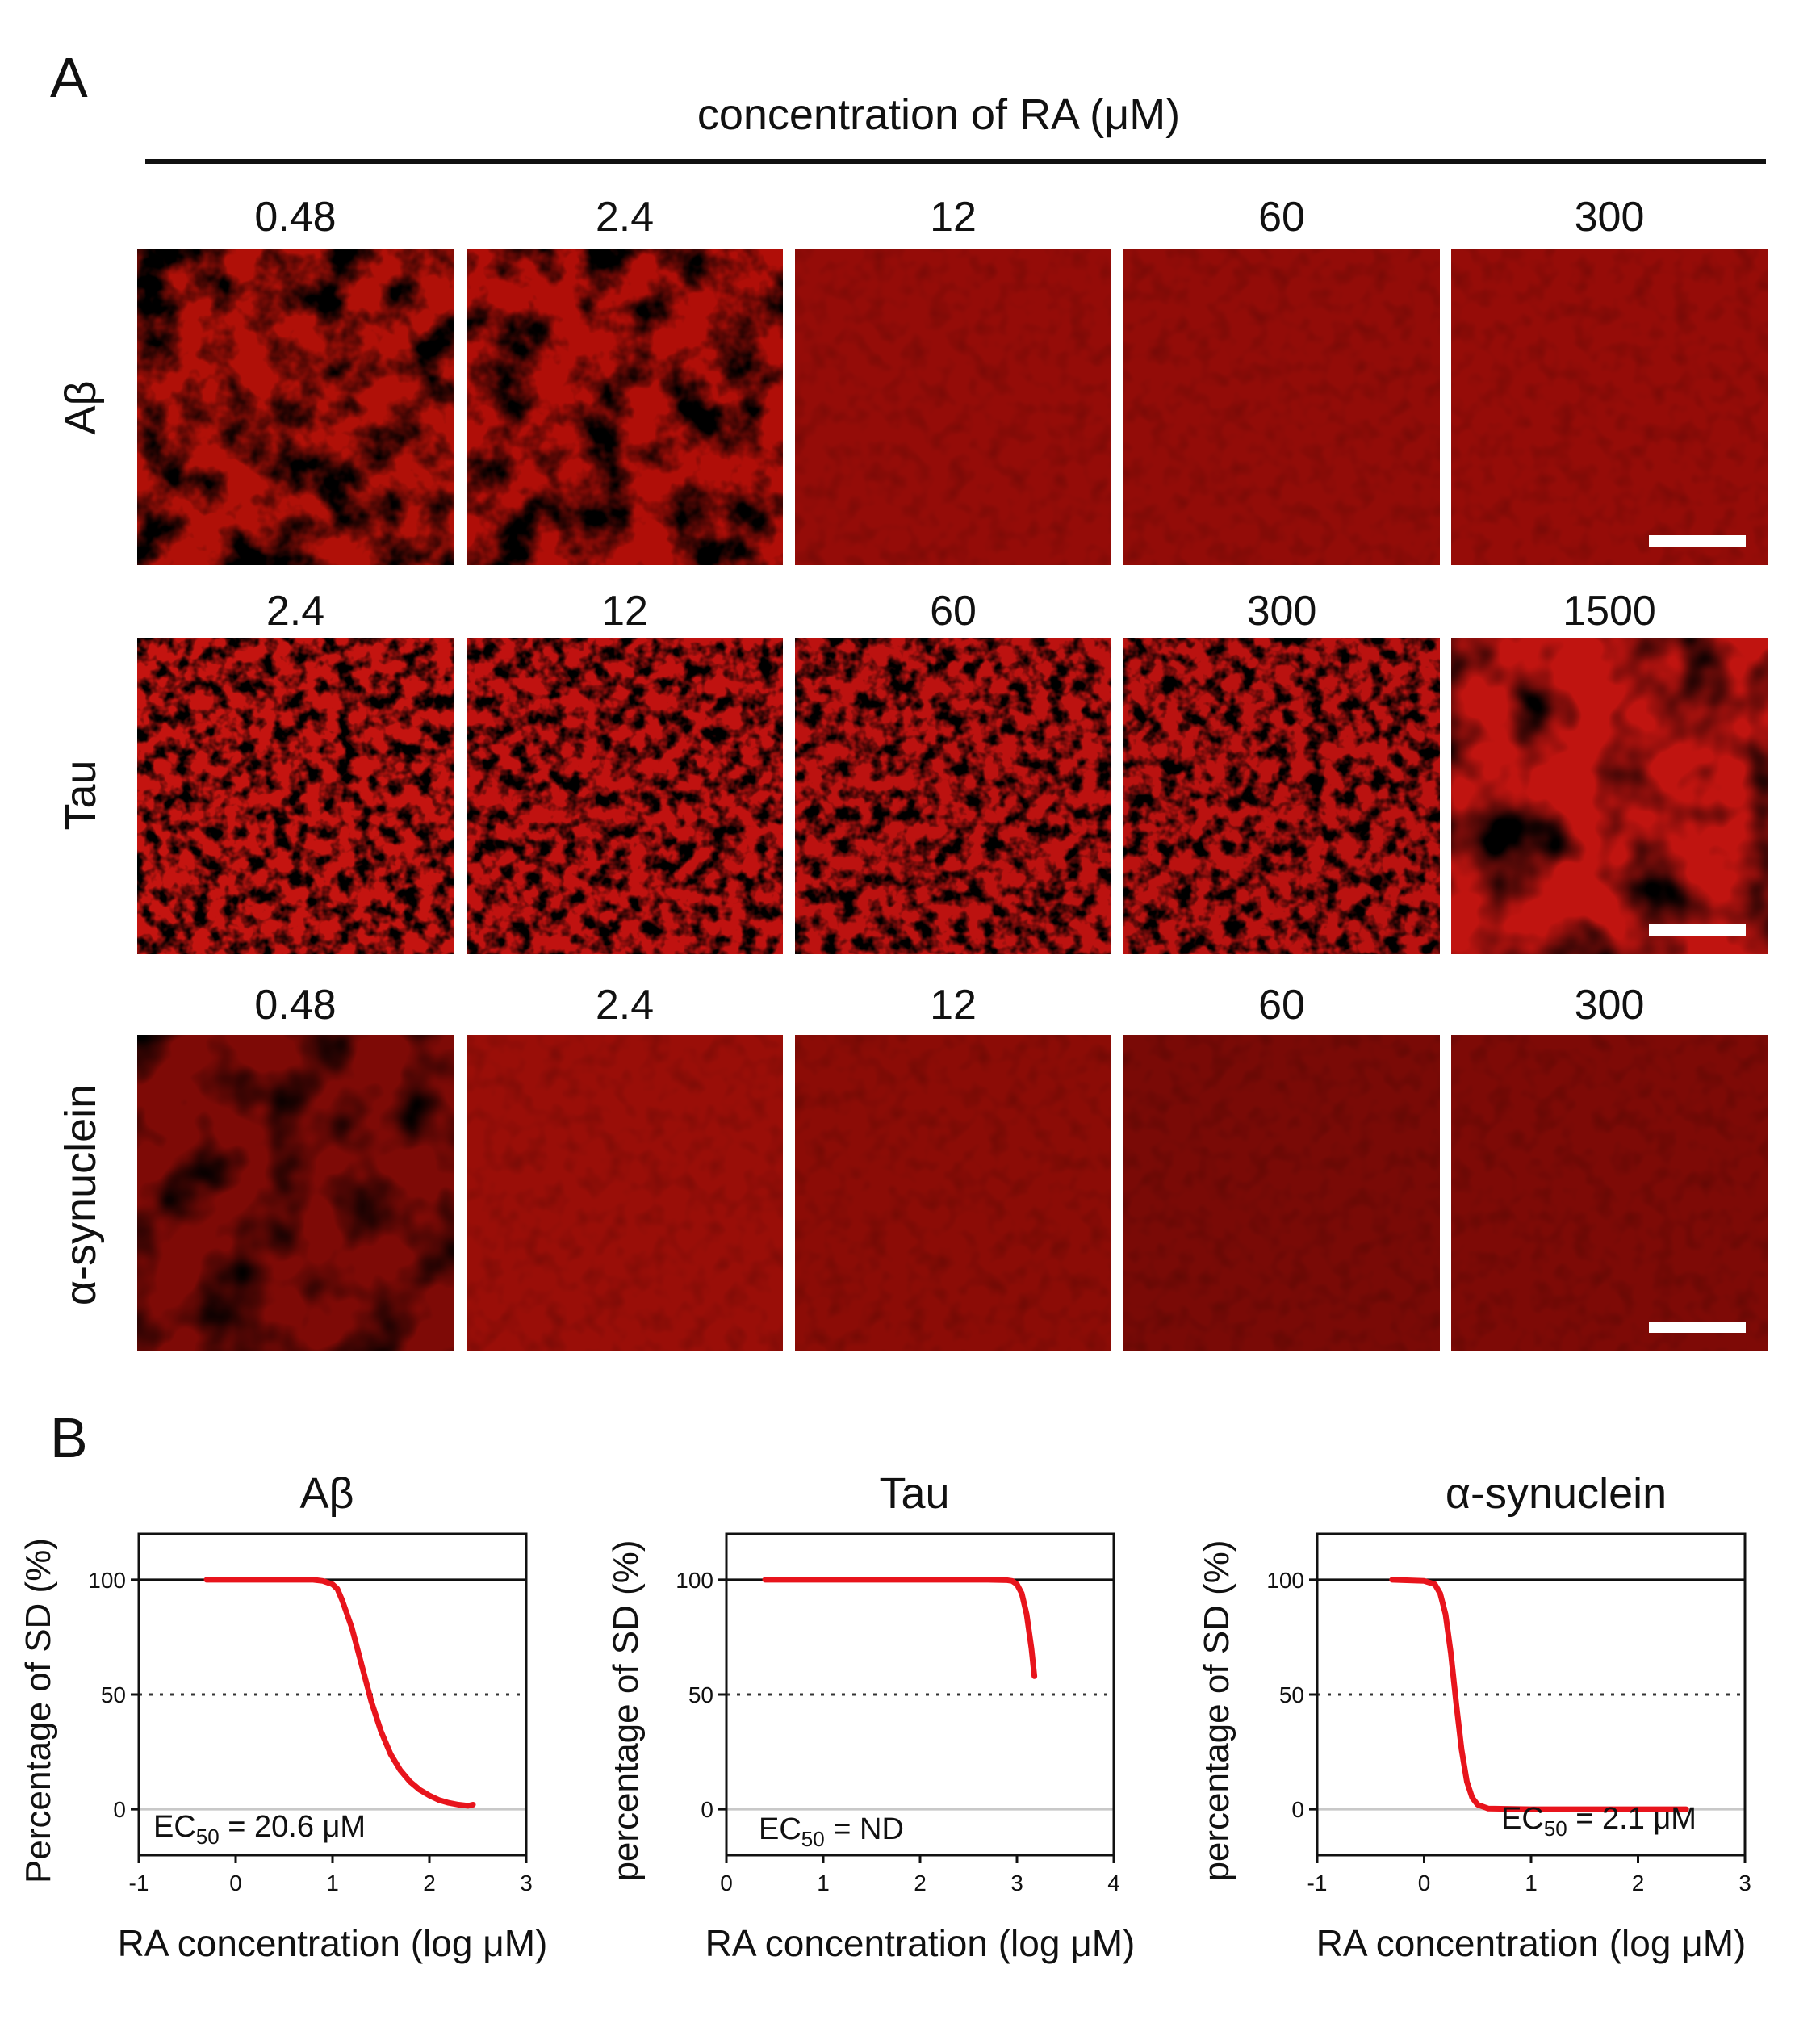  I want to click on panel-a-label: A, so click(69, 78).